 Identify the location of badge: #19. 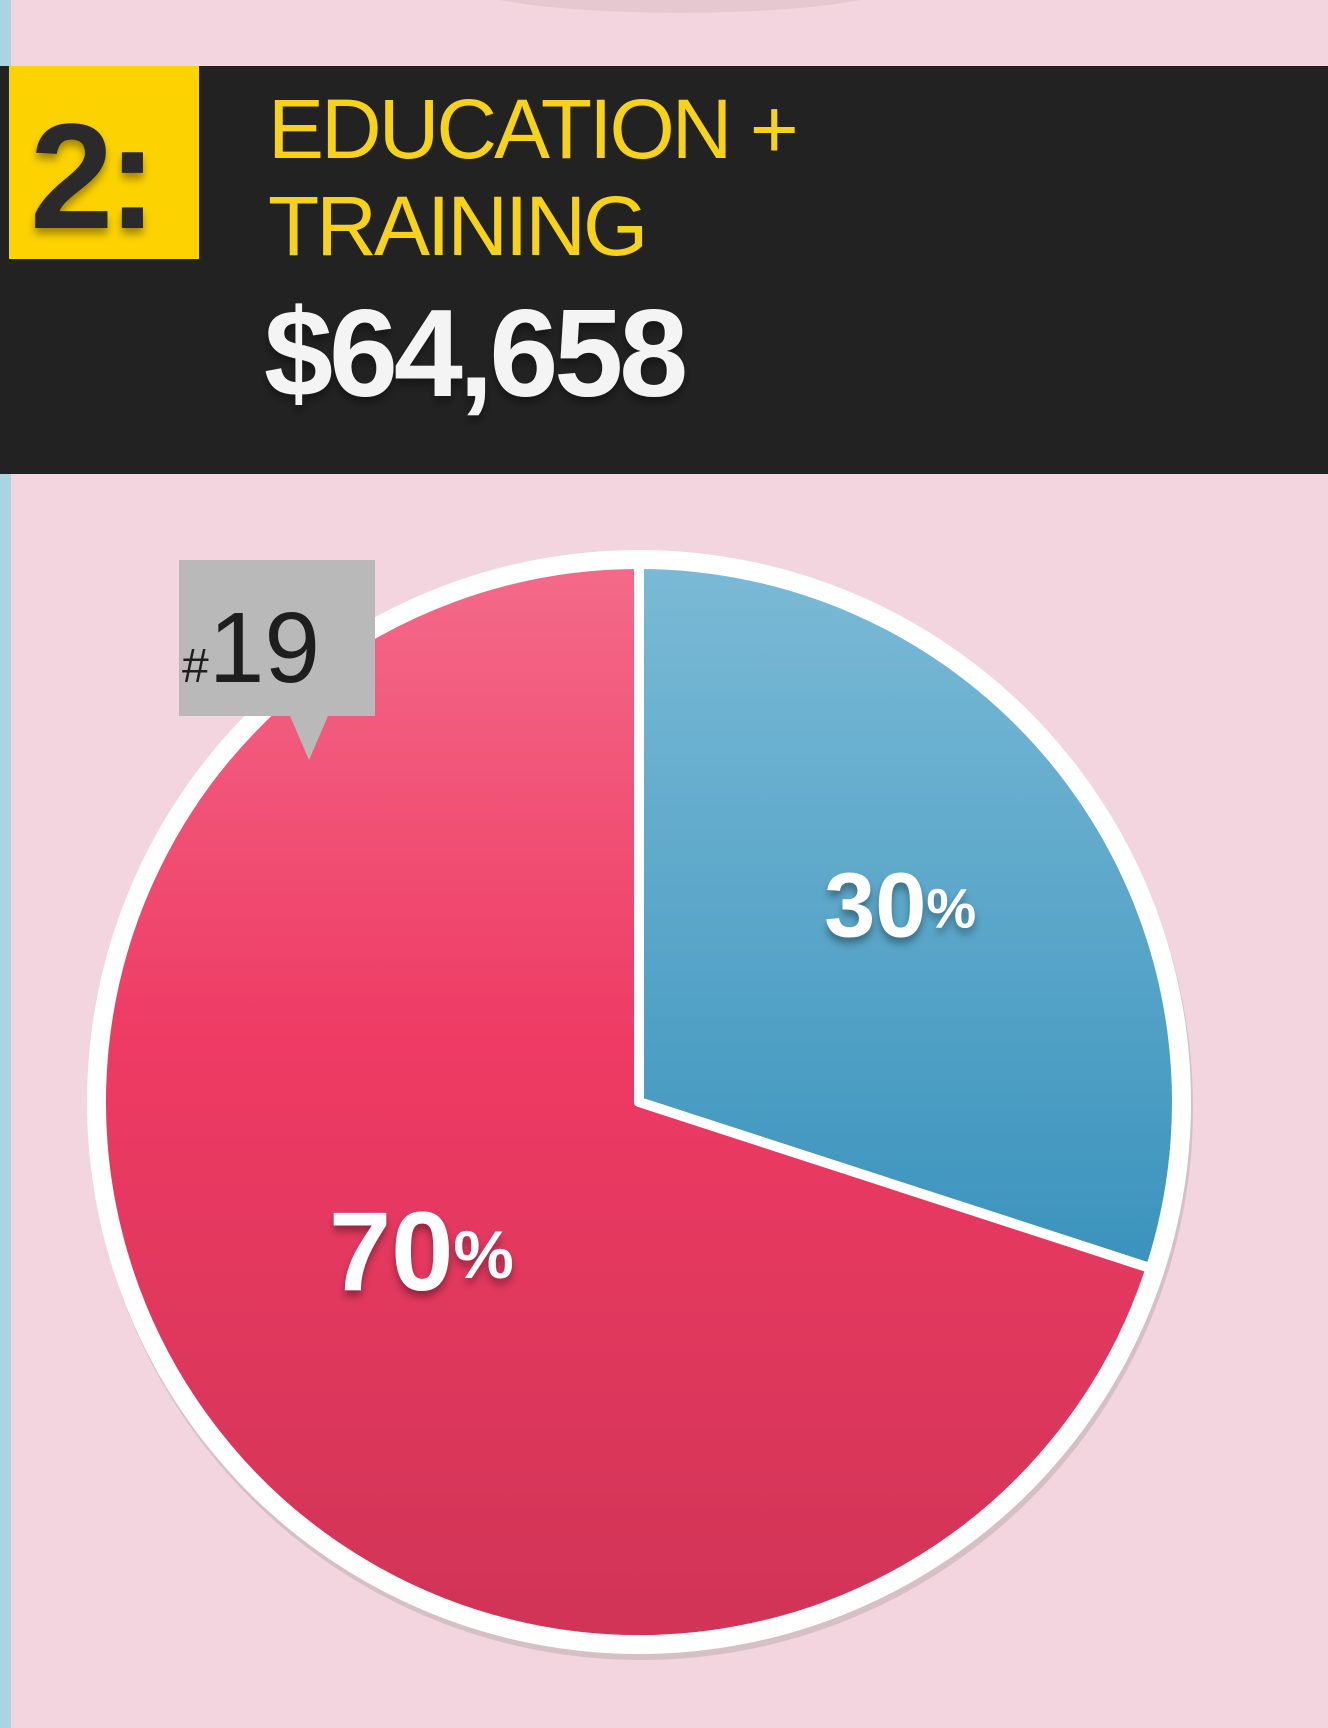
(277, 660).